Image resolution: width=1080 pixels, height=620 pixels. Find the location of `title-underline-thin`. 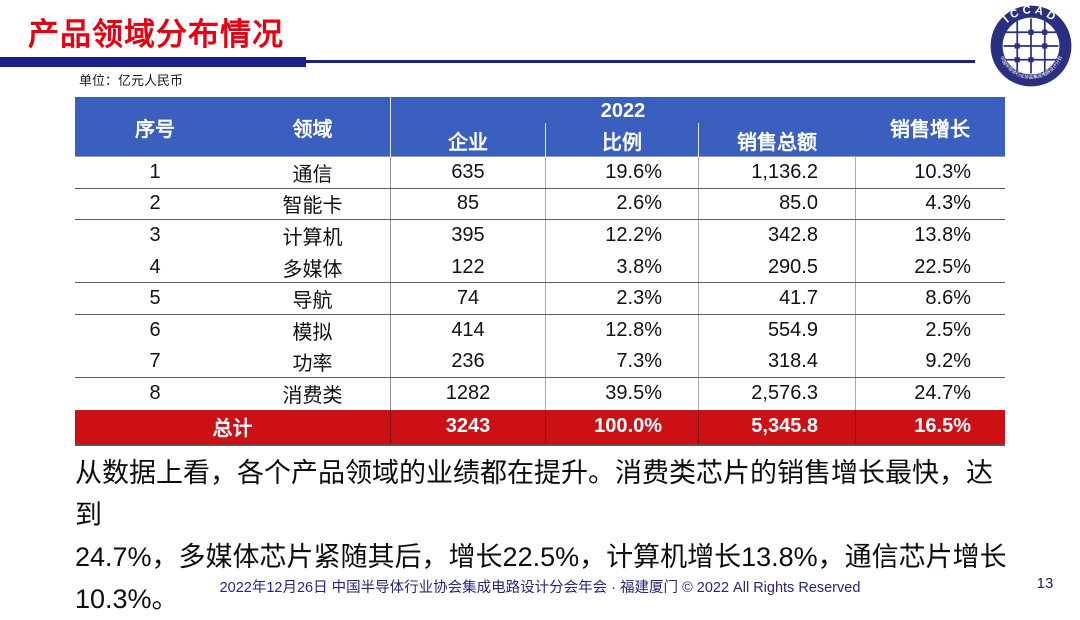

title-underline-thin is located at coordinates (640, 61).